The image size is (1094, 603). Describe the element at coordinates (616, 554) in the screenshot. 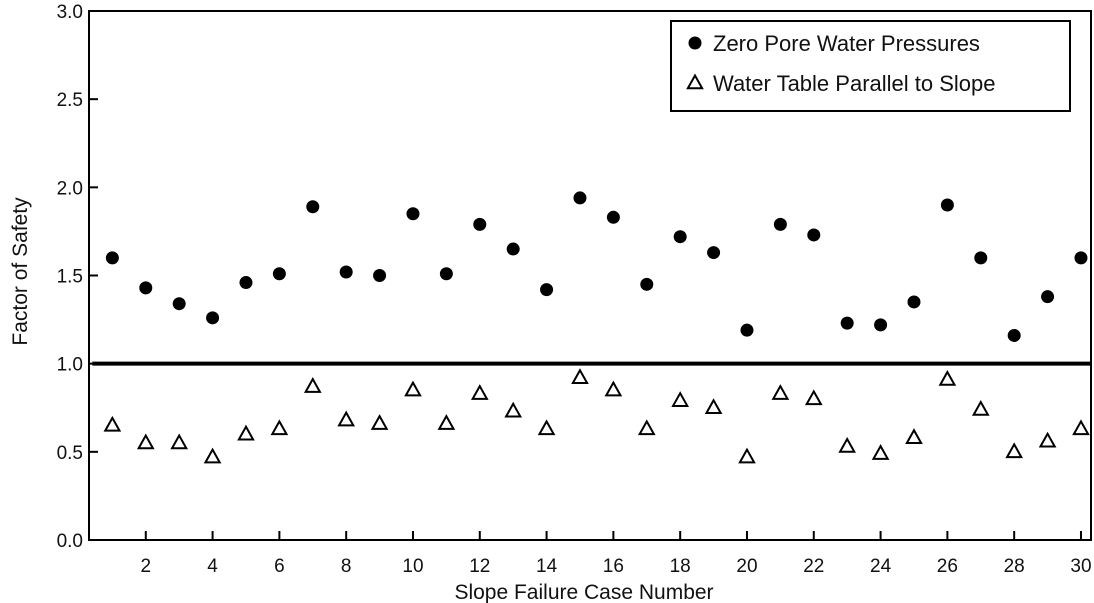

I see `x-axis: 2 4 6 8 10 12 14 16 18 20 22 24 26 28 30` at that location.